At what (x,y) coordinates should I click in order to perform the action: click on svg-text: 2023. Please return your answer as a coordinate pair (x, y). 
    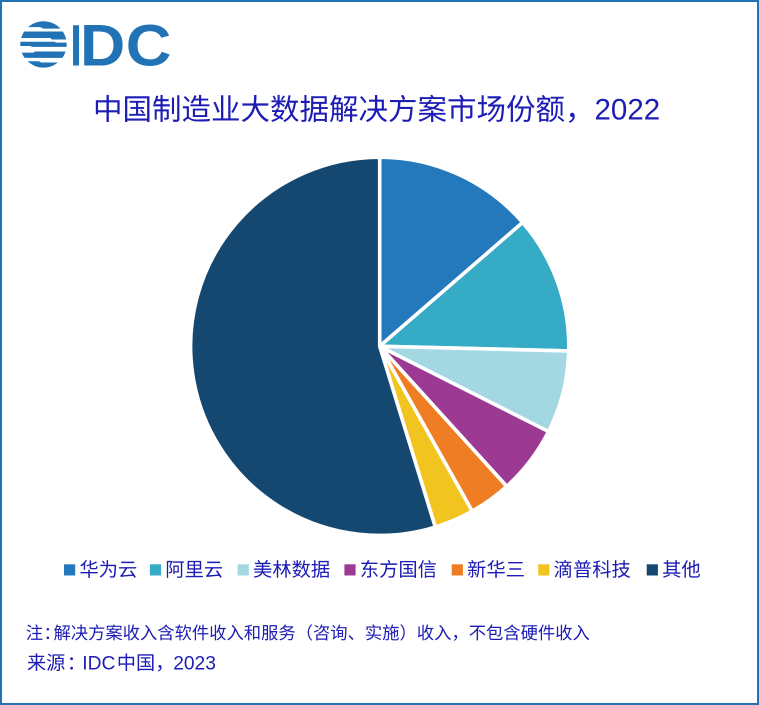
    Looking at the image, I should click on (194, 664).